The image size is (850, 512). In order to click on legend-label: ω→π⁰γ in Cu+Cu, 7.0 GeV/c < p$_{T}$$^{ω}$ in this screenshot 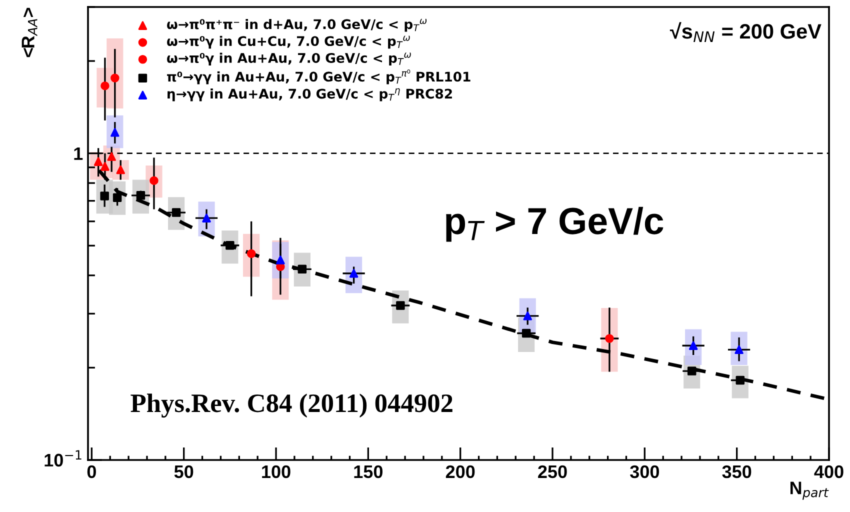, I will do `click(288, 42)`.